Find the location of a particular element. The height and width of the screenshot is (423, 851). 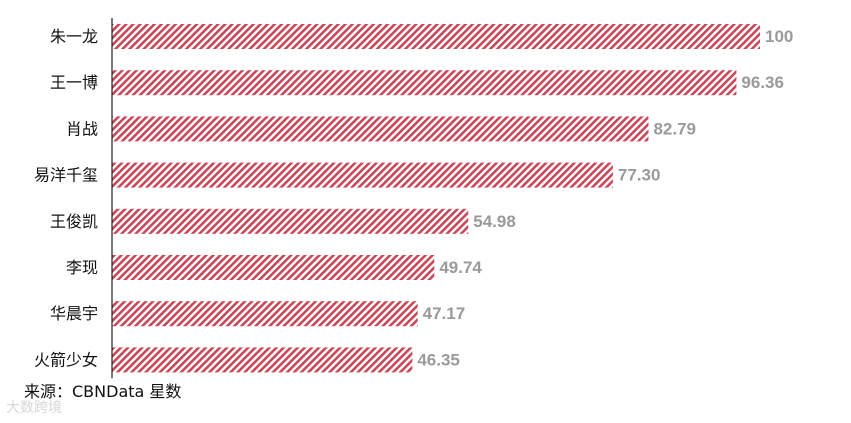

category-label: 火箭少女 is located at coordinates (66, 359).